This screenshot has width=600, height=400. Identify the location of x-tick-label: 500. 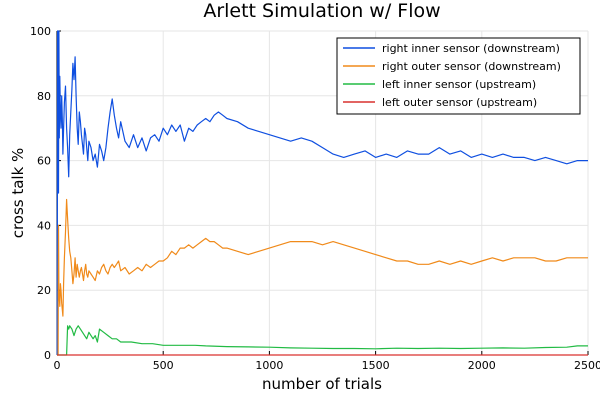
(163, 365).